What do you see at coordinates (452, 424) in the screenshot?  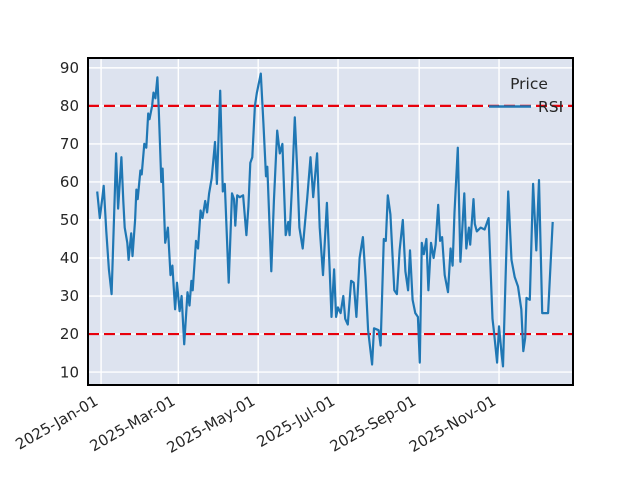 I see `x-tick-label: 2025-Nov-01` at bounding box center [452, 424].